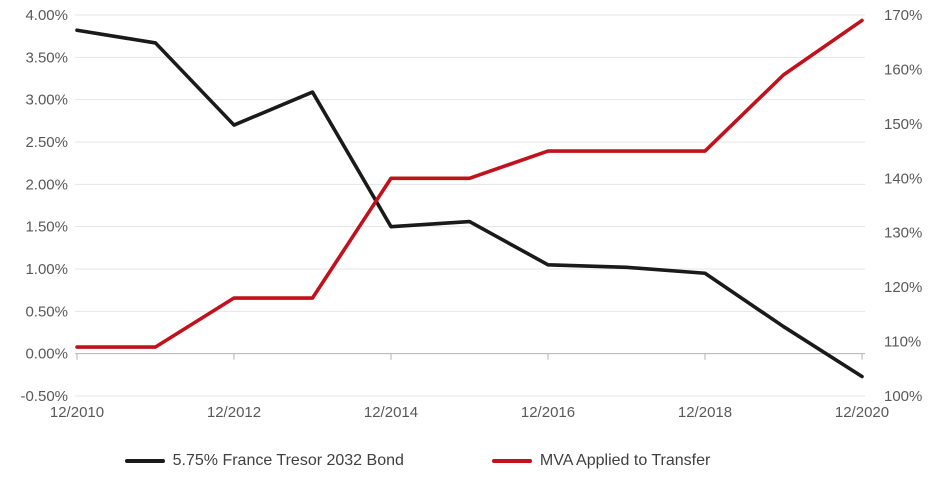 This screenshot has width=939, height=491. I want to click on legend-item-mva: MVA Applied to Transfer, so click(601, 461).